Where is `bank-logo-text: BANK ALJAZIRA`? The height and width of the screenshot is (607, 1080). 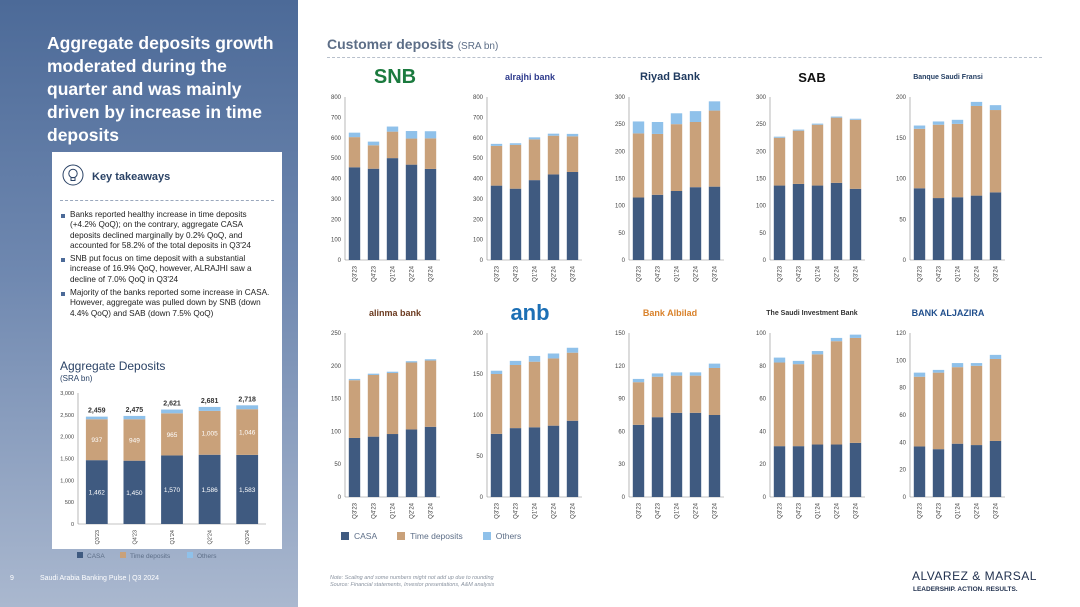 bank-logo-text: BANK ALJAZIRA is located at coordinates (948, 313).